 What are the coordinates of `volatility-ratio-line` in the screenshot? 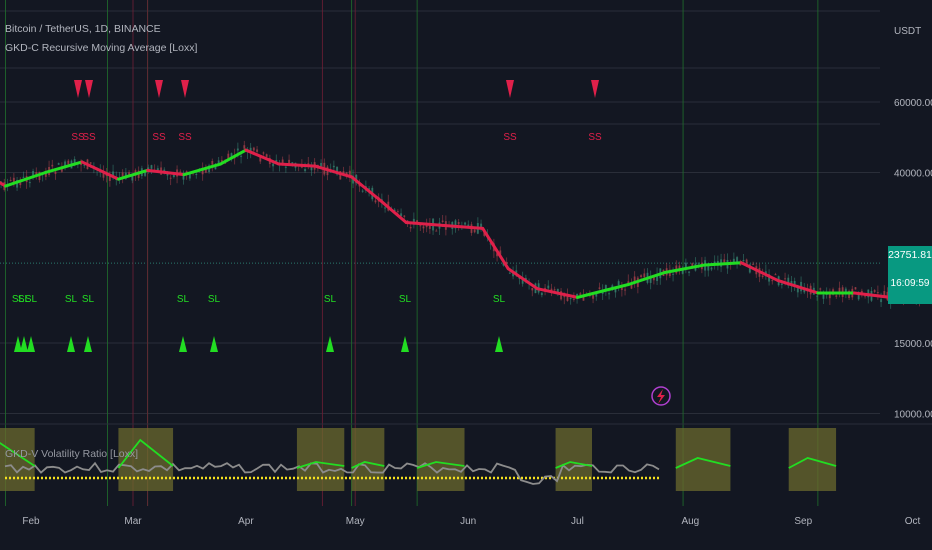 It's located at (332, 473).